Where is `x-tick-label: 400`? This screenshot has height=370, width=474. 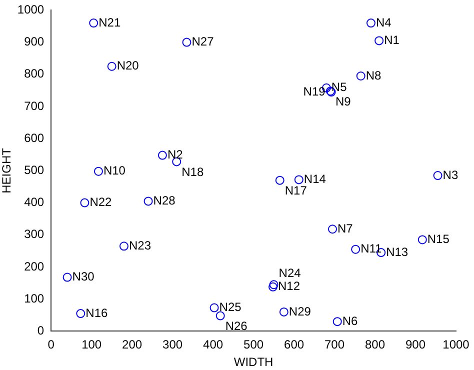
x-tick-label: 400 is located at coordinates (213, 345).